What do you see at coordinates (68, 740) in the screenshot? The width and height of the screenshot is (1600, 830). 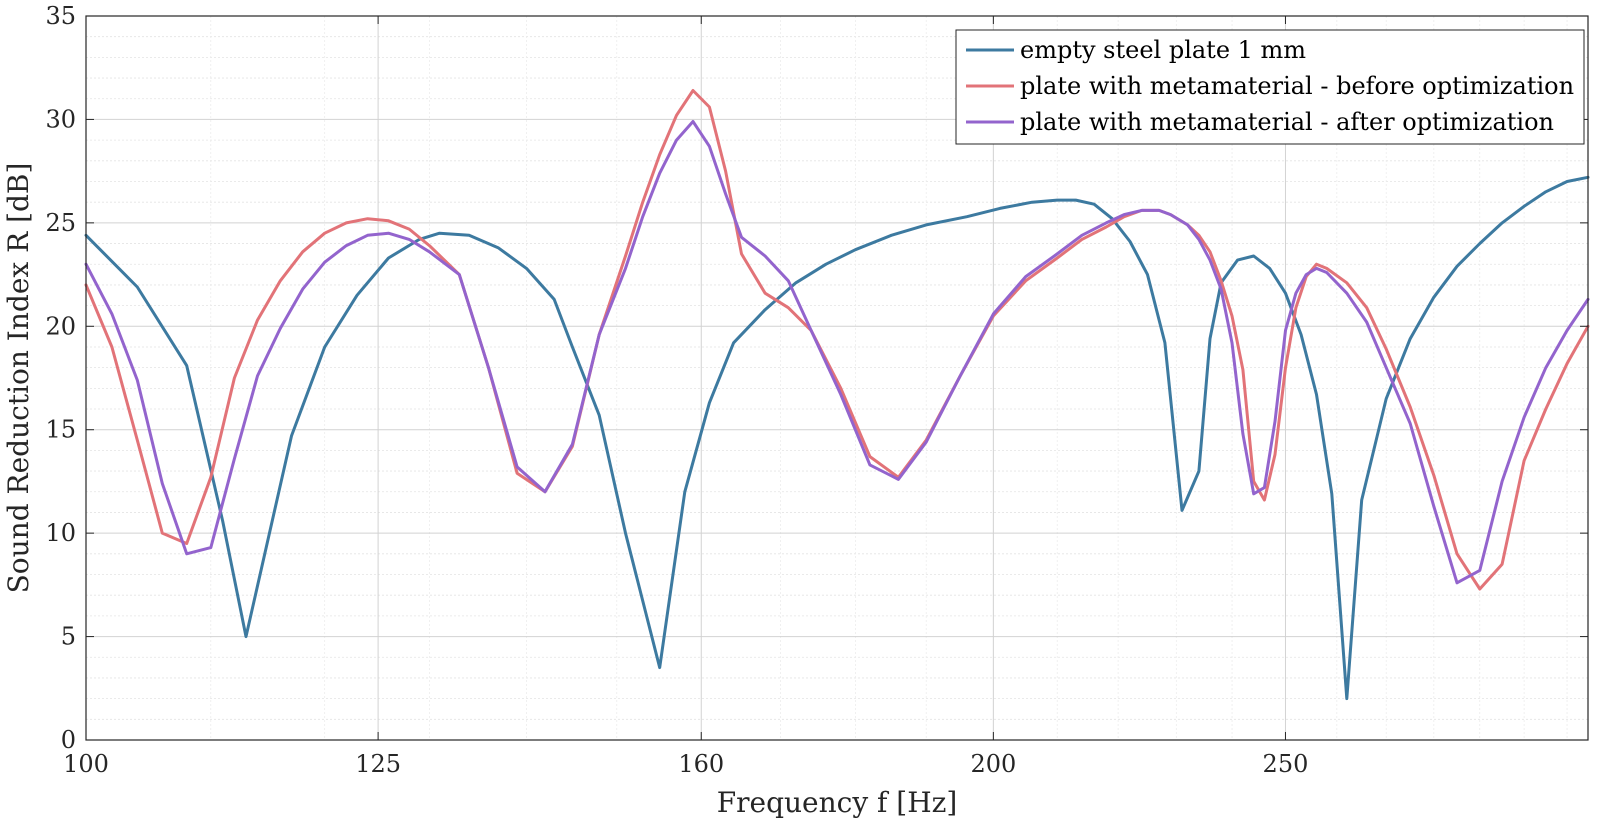 I see `y-tick-label: 0` at bounding box center [68, 740].